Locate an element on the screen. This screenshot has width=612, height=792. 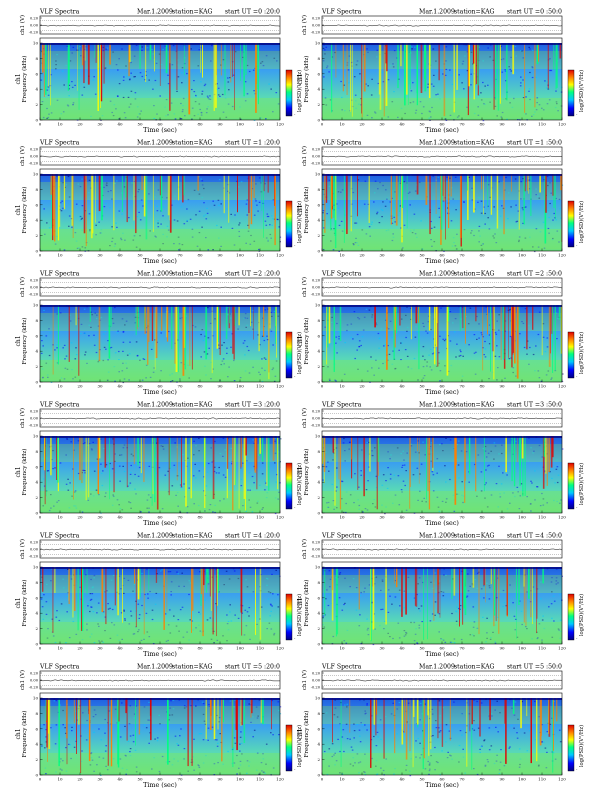
time-tick-label: 100 is located at coordinates (522, 779).